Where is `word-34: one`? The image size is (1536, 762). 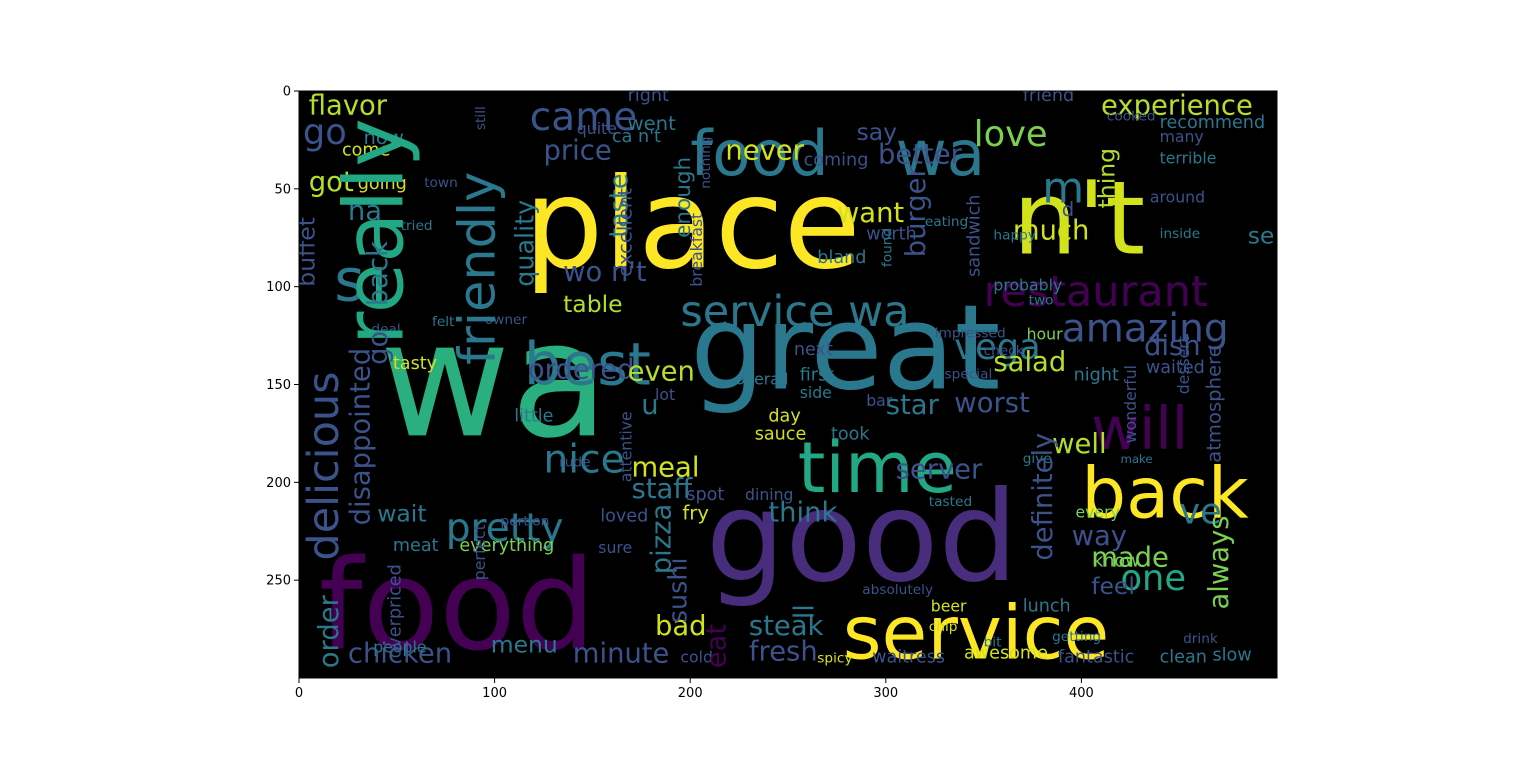 word-34: one is located at coordinates (1153, 578).